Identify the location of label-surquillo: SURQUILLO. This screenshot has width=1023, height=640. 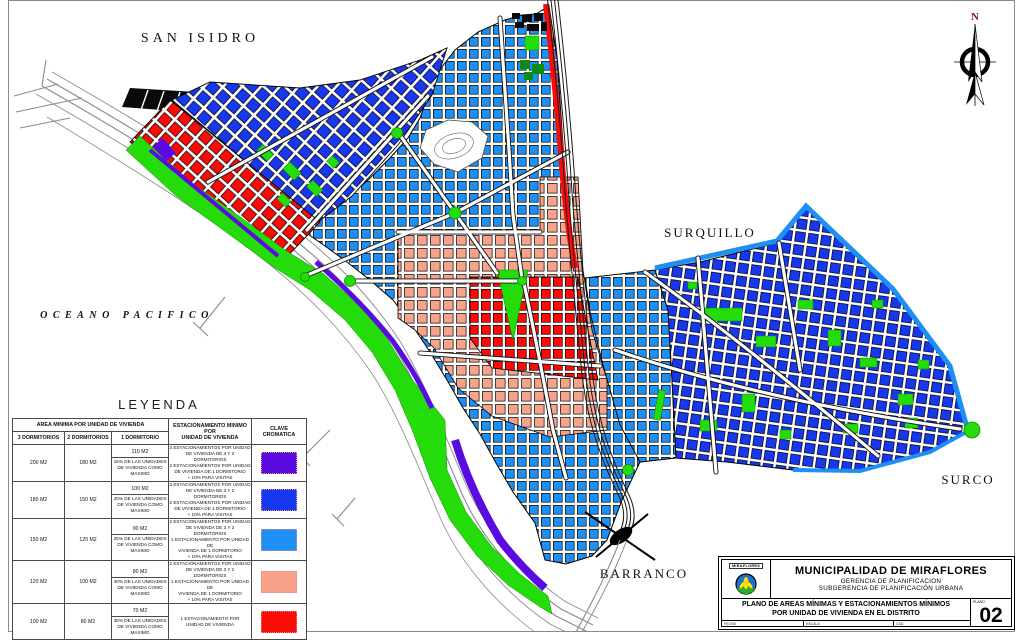
(710, 232).